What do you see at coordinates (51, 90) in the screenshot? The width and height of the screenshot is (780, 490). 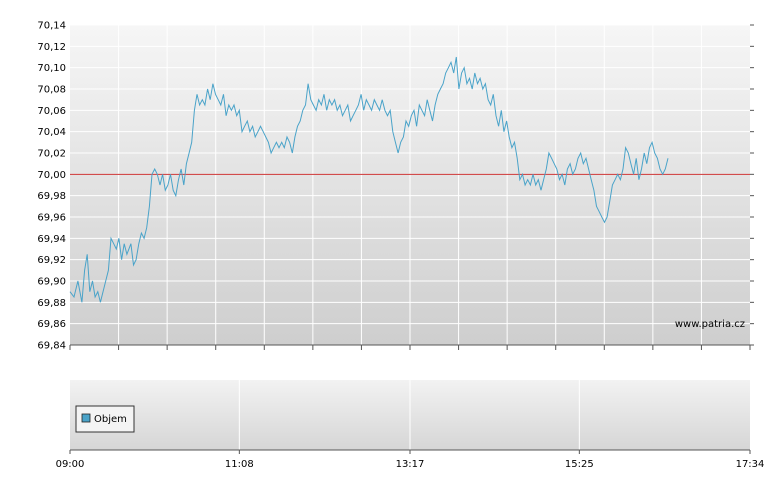 I see `y-tick-label: 70,08` at bounding box center [51, 90].